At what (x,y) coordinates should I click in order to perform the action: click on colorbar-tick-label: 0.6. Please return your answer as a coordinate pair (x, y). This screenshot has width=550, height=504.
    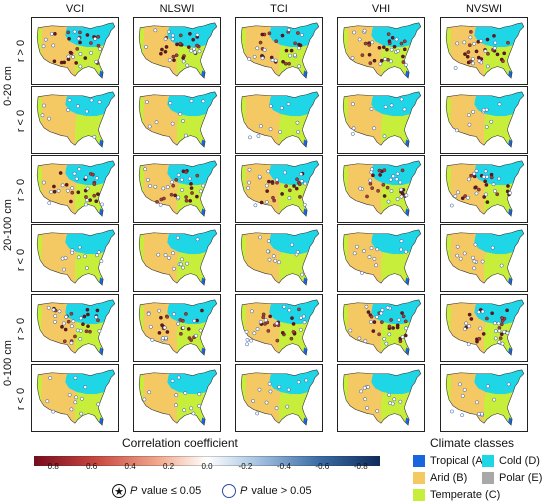
    Looking at the image, I should click on (92, 466).